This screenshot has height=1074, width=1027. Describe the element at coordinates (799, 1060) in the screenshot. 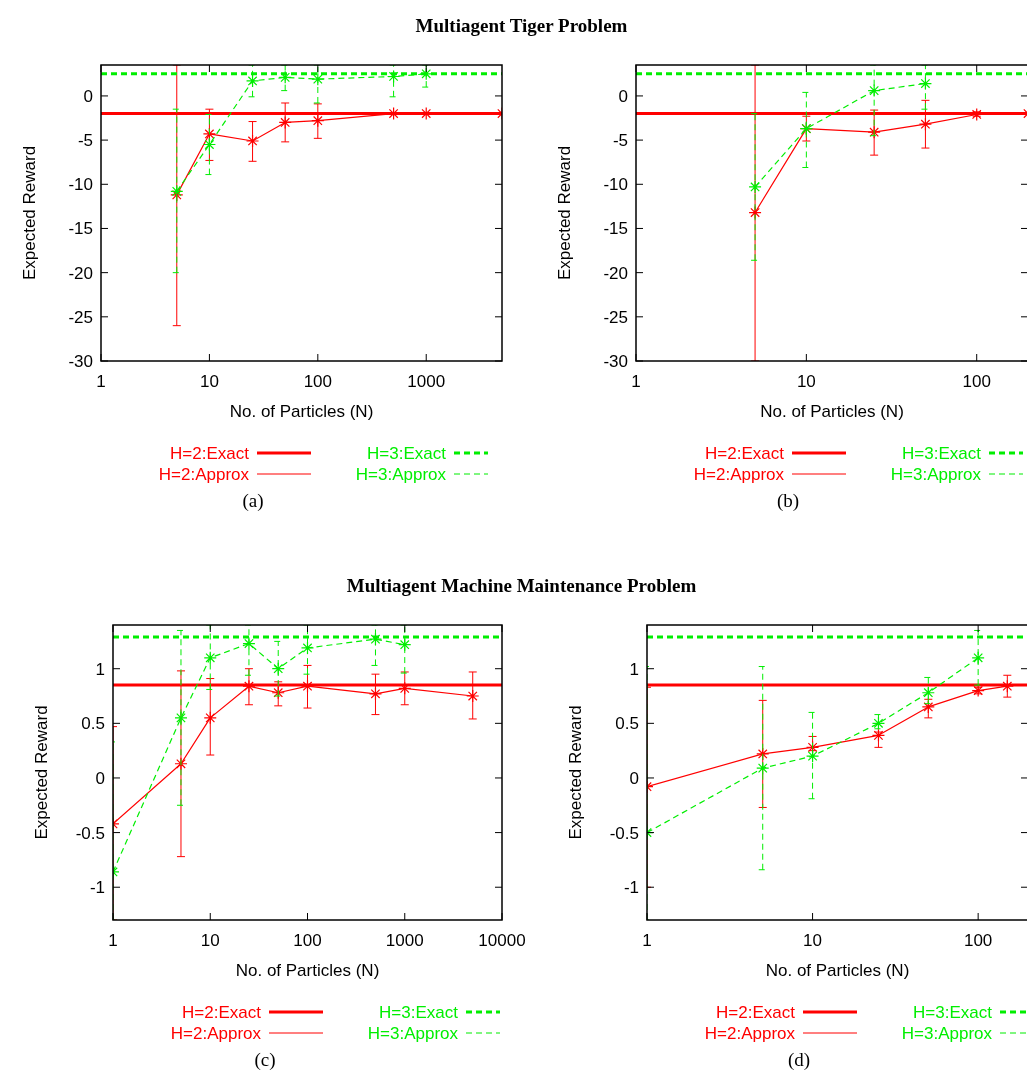

I see `text: (d)` at that location.